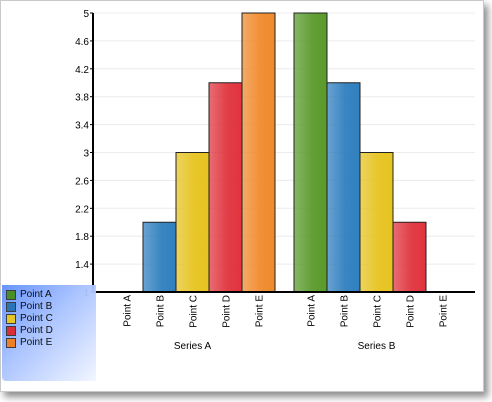 This screenshot has width=492, height=402. What do you see at coordinates (36, 330) in the screenshot?
I see `legend-label: Point D` at bounding box center [36, 330].